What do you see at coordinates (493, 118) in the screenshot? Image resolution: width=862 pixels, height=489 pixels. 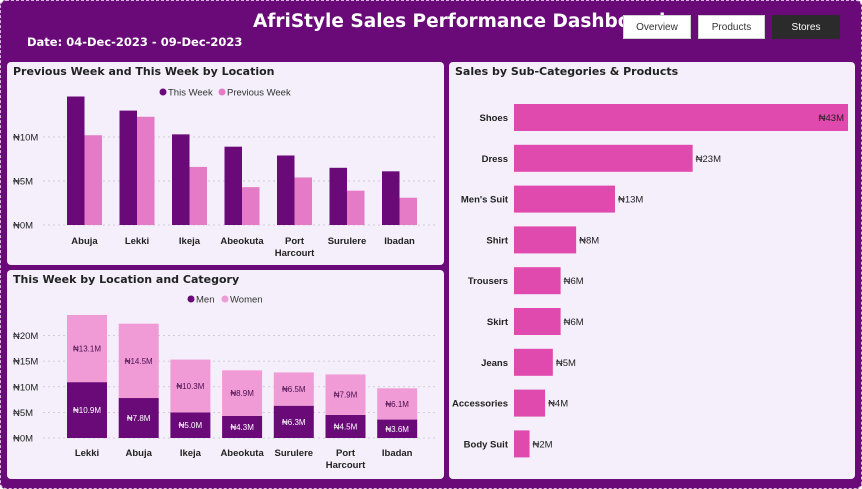 I see `y-tick-label: Shoes` at bounding box center [493, 118].